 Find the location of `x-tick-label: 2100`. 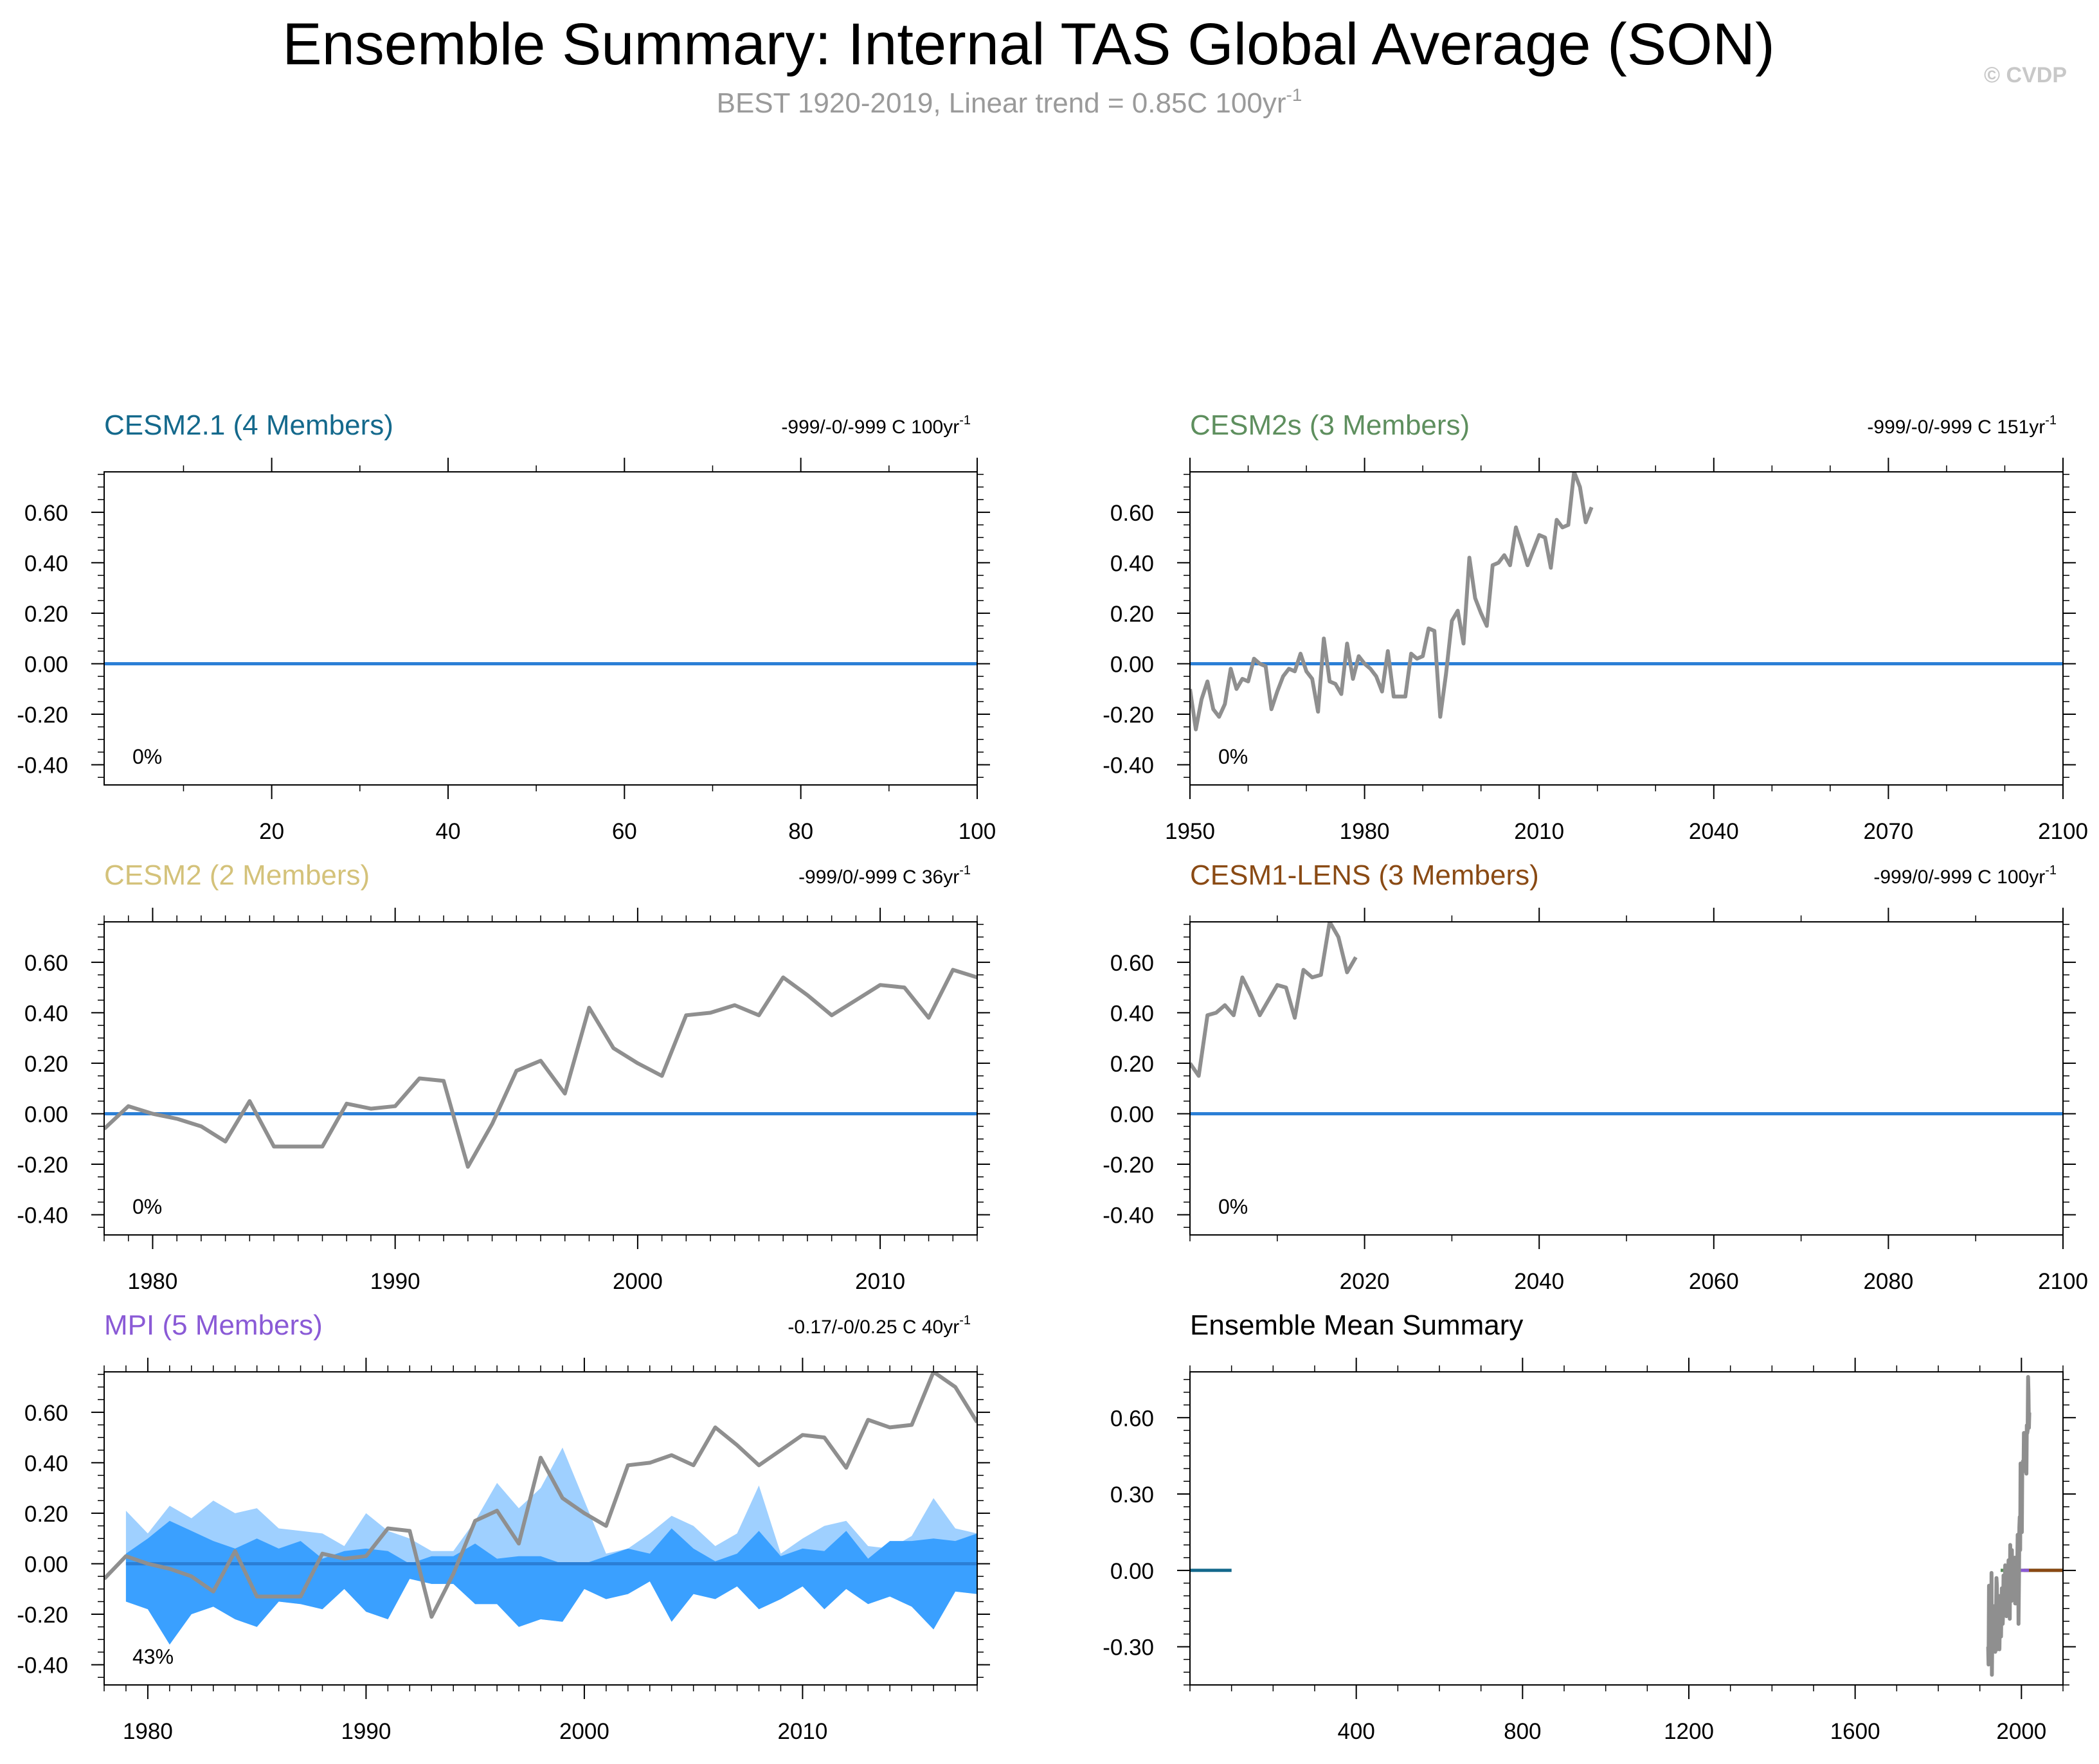

x-tick-label: 2100 is located at coordinates (2063, 832).